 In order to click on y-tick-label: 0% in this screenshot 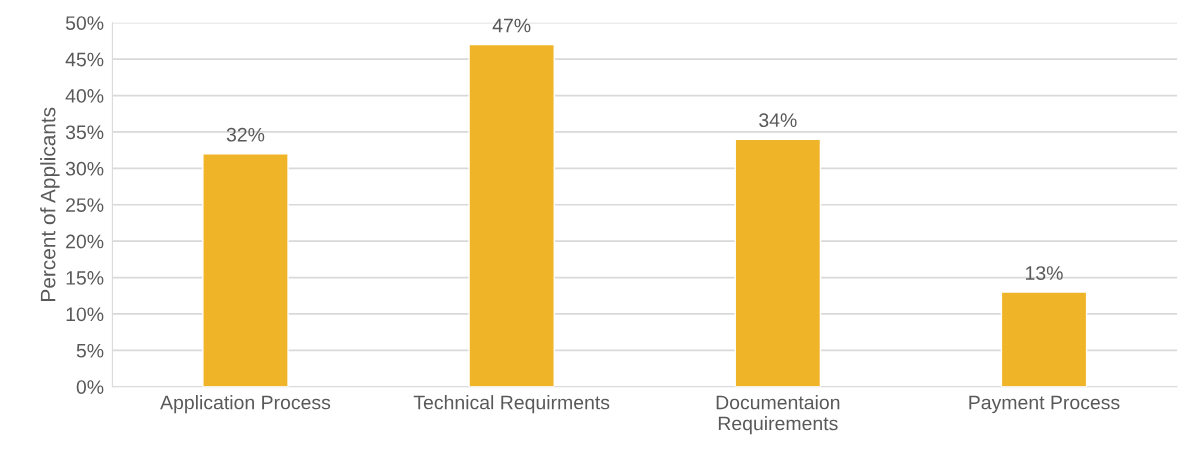, I will do `click(90, 387)`.